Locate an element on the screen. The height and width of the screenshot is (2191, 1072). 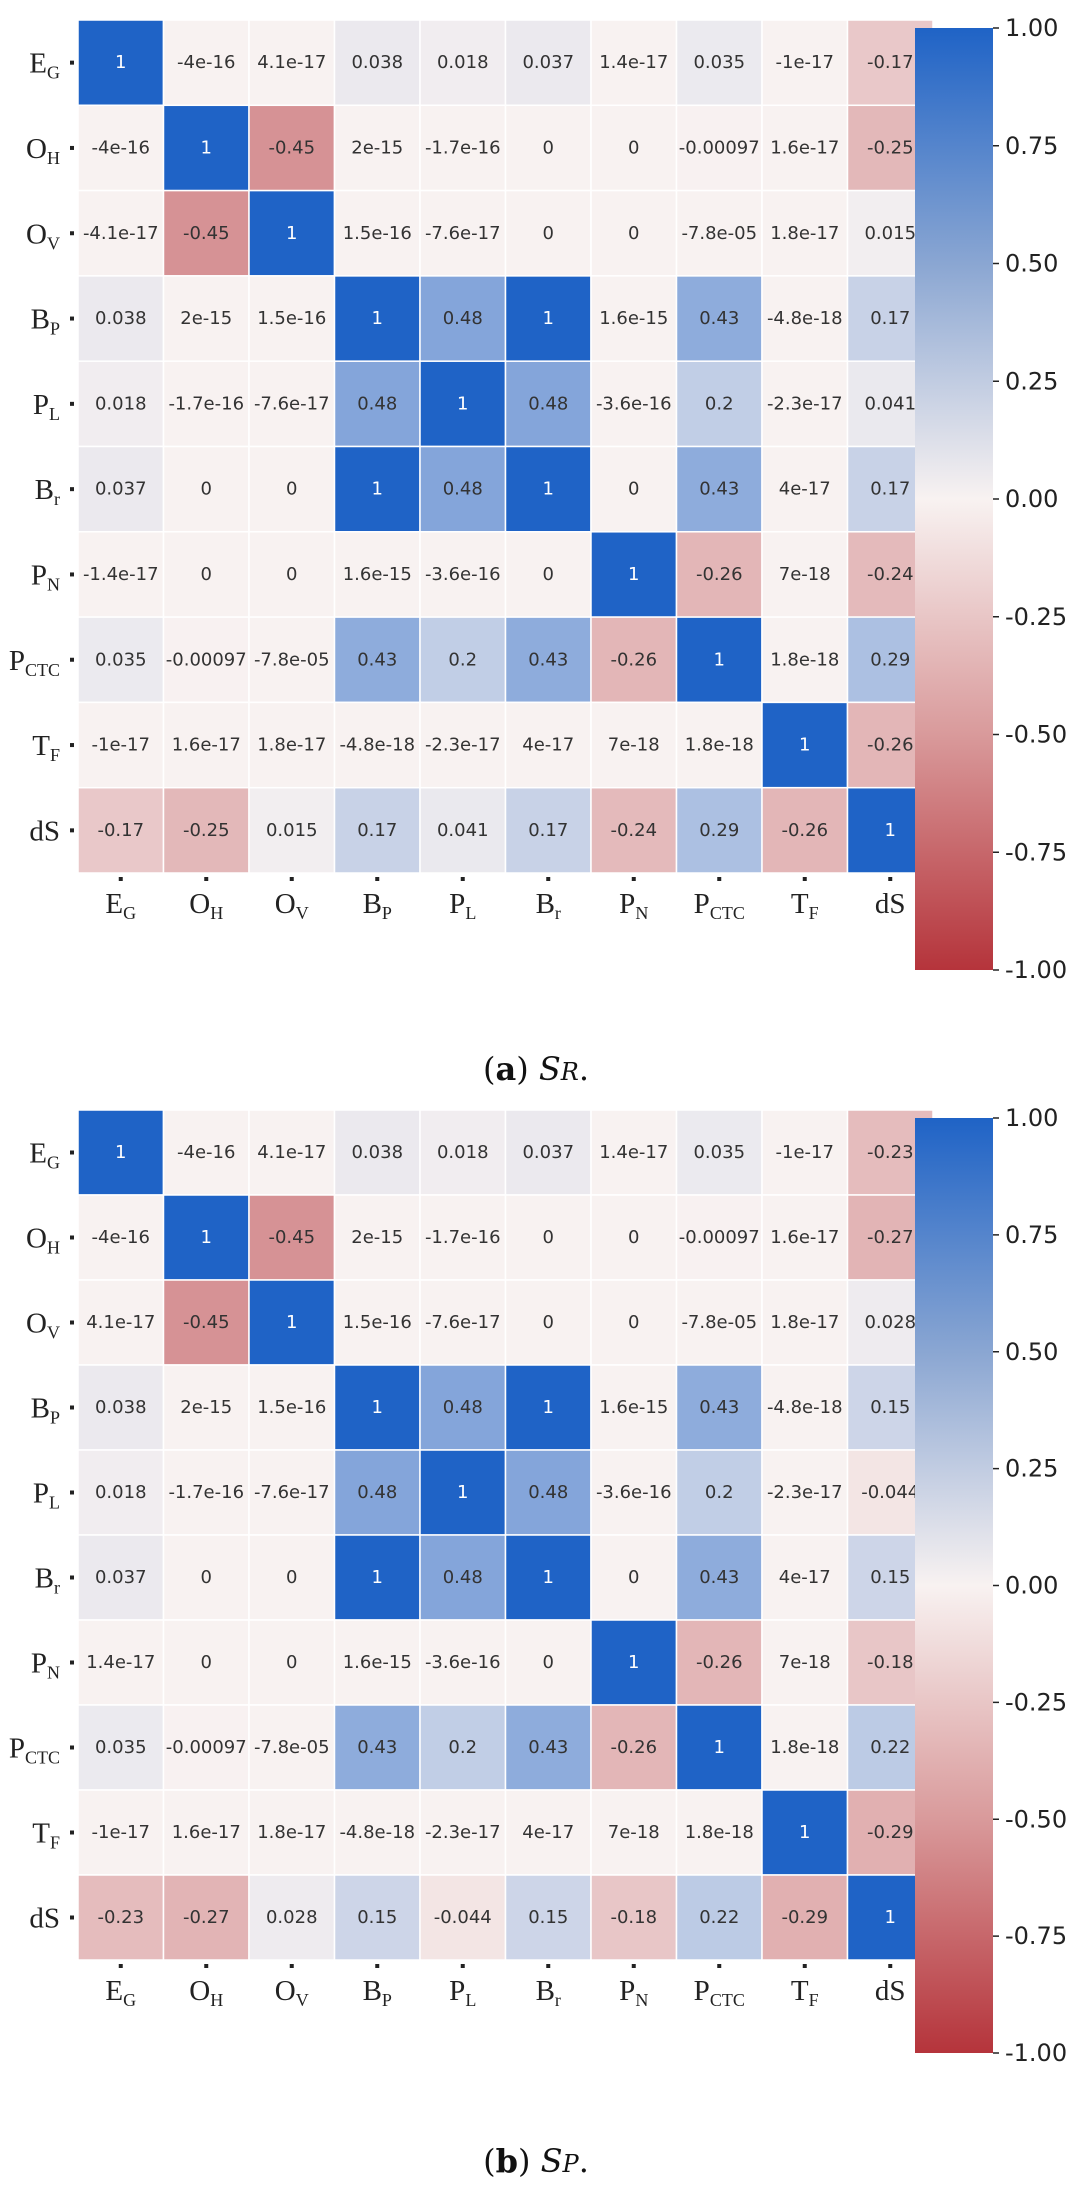
colorbar-tick-label: -0.25 is located at coordinates (1036, 617).